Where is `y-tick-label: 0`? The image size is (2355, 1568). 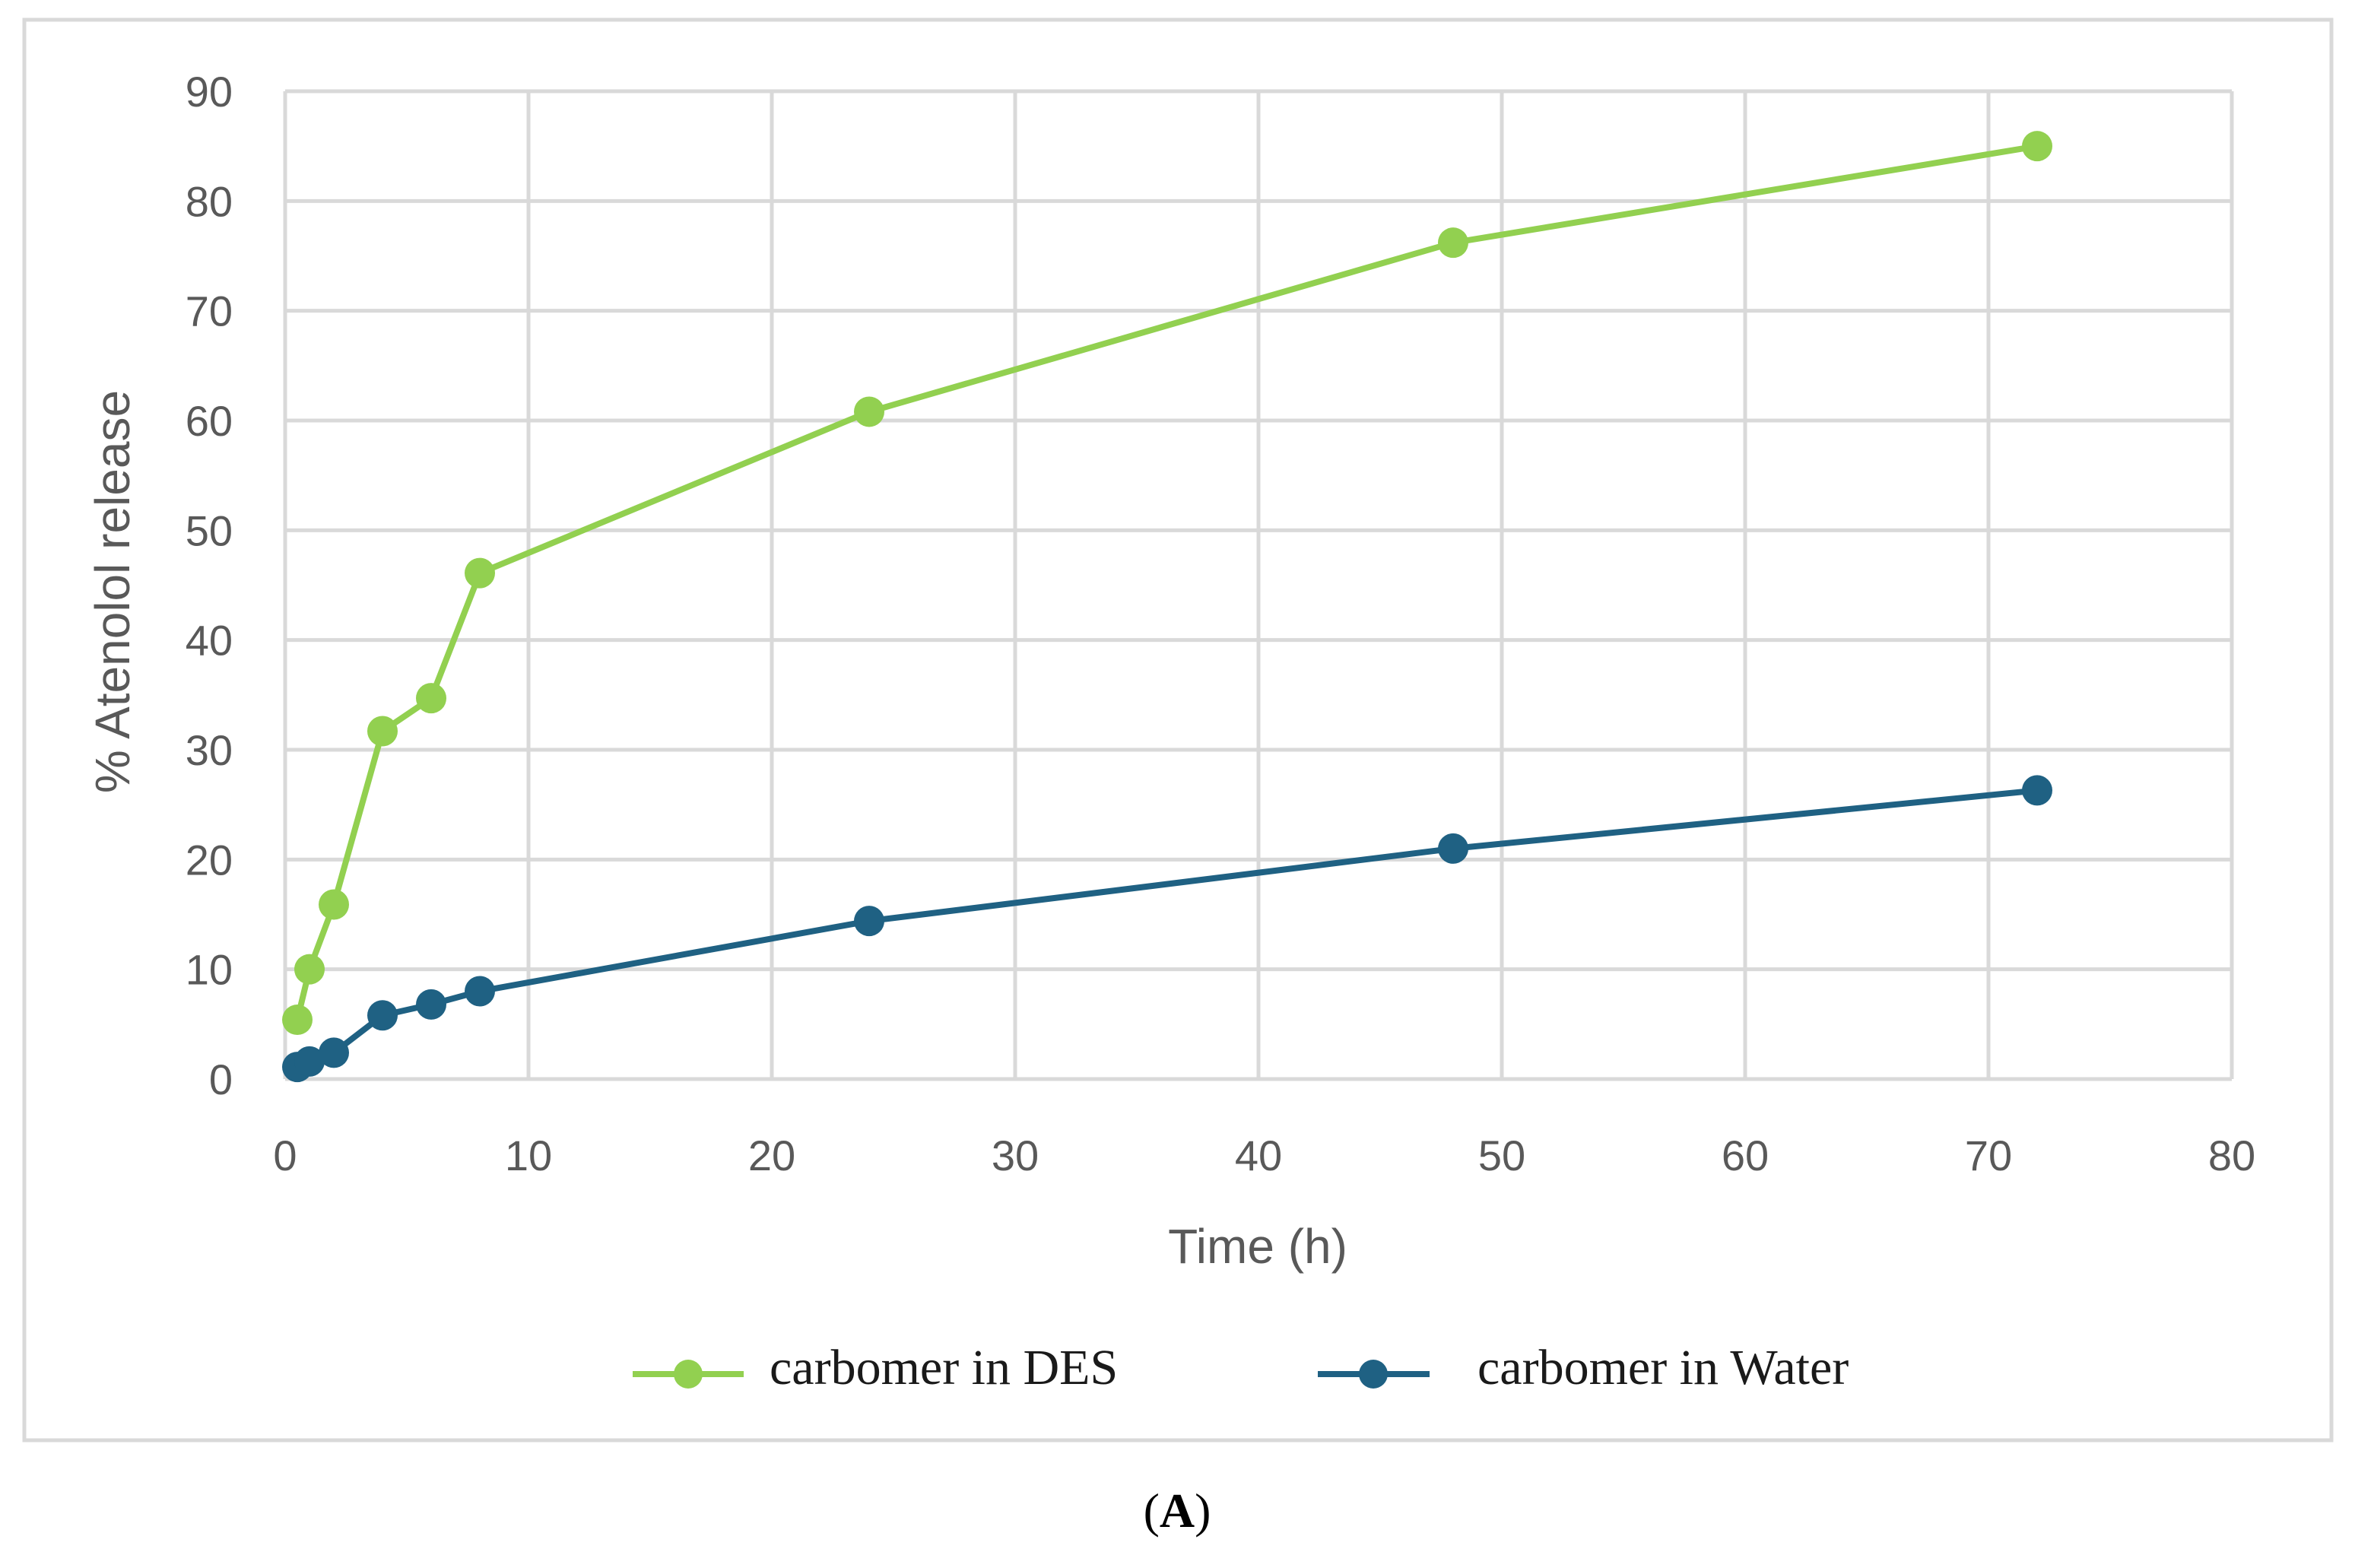
y-tick-label: 0 is located at coordinates (221, 1079).